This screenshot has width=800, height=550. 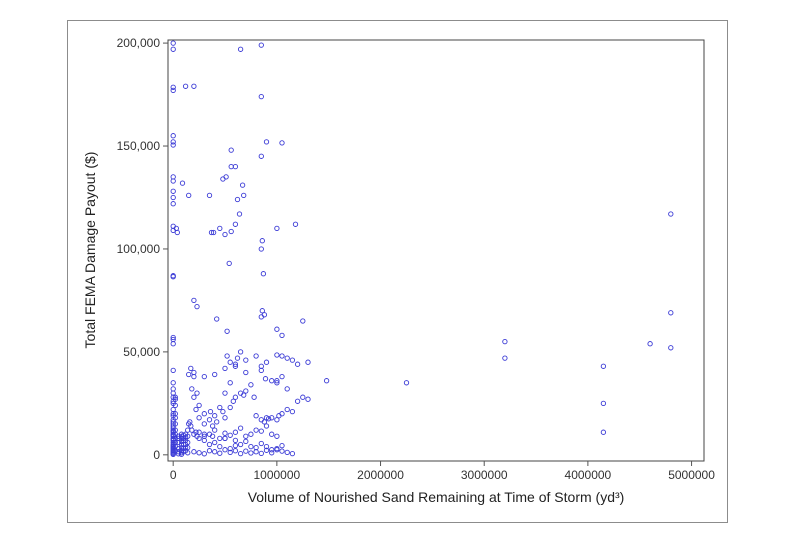 I want to click on x-tick-label: 0, so click(x=173, y=475).